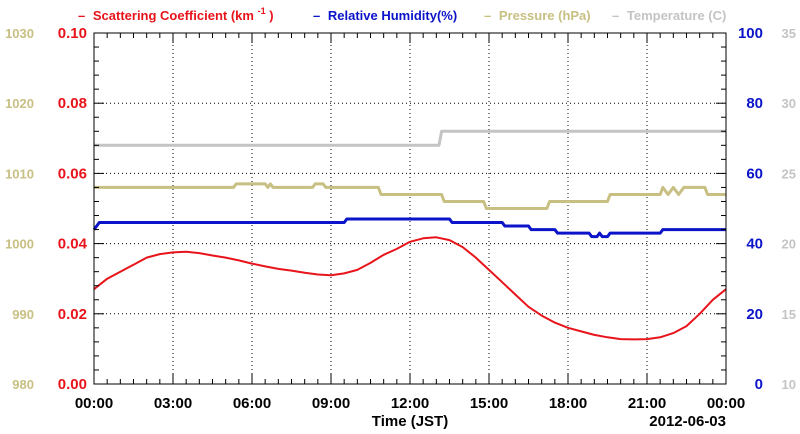 The image size is (800, 434). I want to click on scattering-tick-label: 0.06, so click(72, 173).